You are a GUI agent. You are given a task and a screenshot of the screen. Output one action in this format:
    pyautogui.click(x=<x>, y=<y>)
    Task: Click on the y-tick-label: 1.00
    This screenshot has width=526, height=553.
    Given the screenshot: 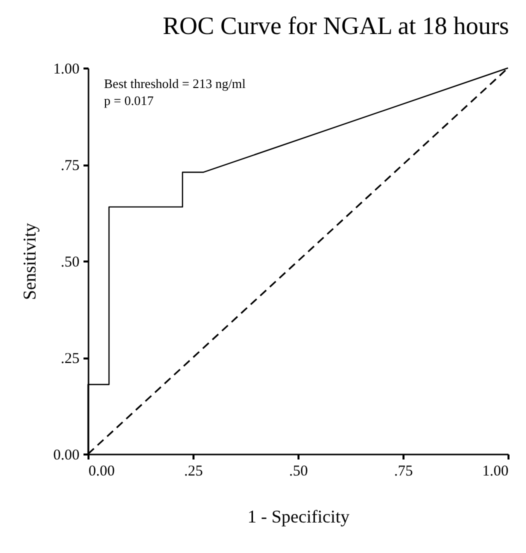 What is the action you would take?
    pyautogui.click(x=66, y=70)
    